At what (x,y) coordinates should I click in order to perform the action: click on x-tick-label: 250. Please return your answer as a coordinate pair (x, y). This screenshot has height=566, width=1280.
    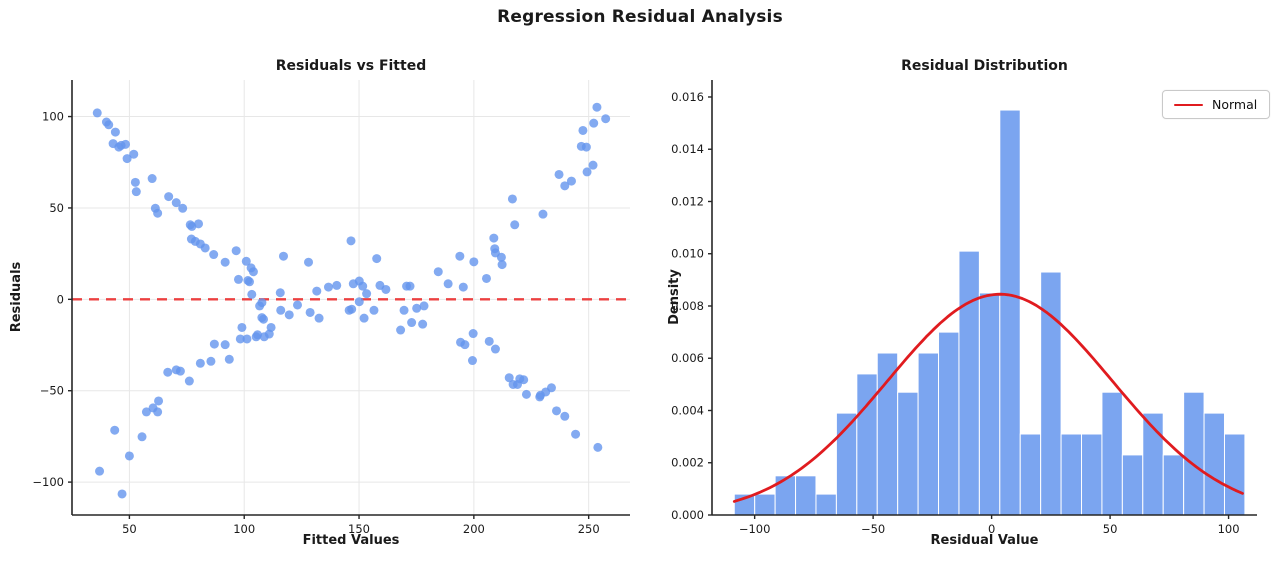
    Looking at the image, I should click on (589, 529).